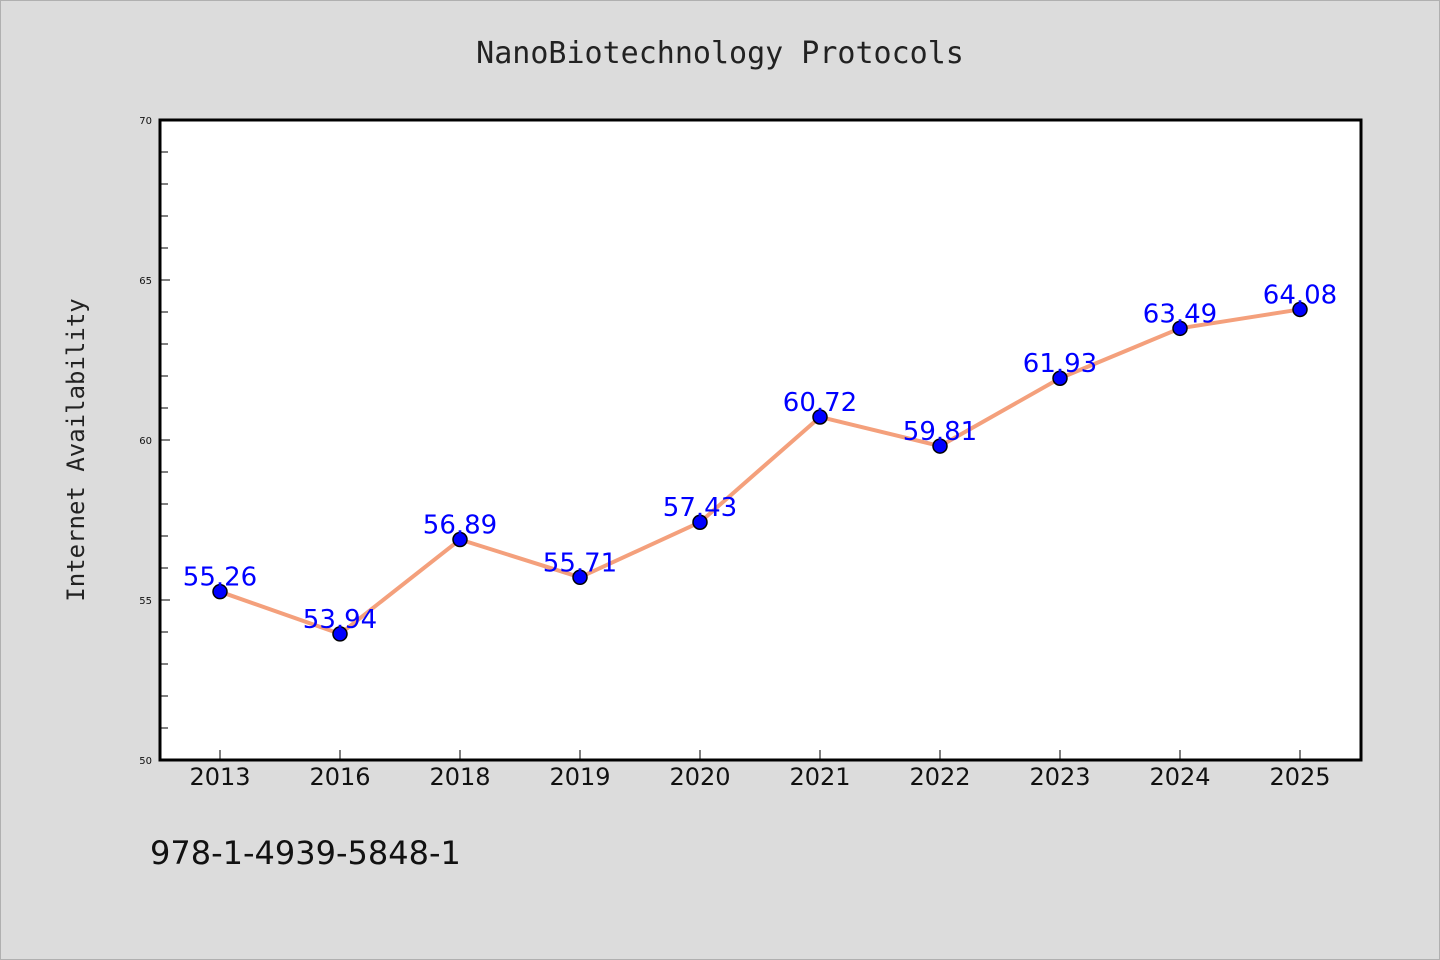  What do you see at coordinates (145, 761) in the screenshot?
I see `y-tick-label: 50` at bounding box center [145, 761].